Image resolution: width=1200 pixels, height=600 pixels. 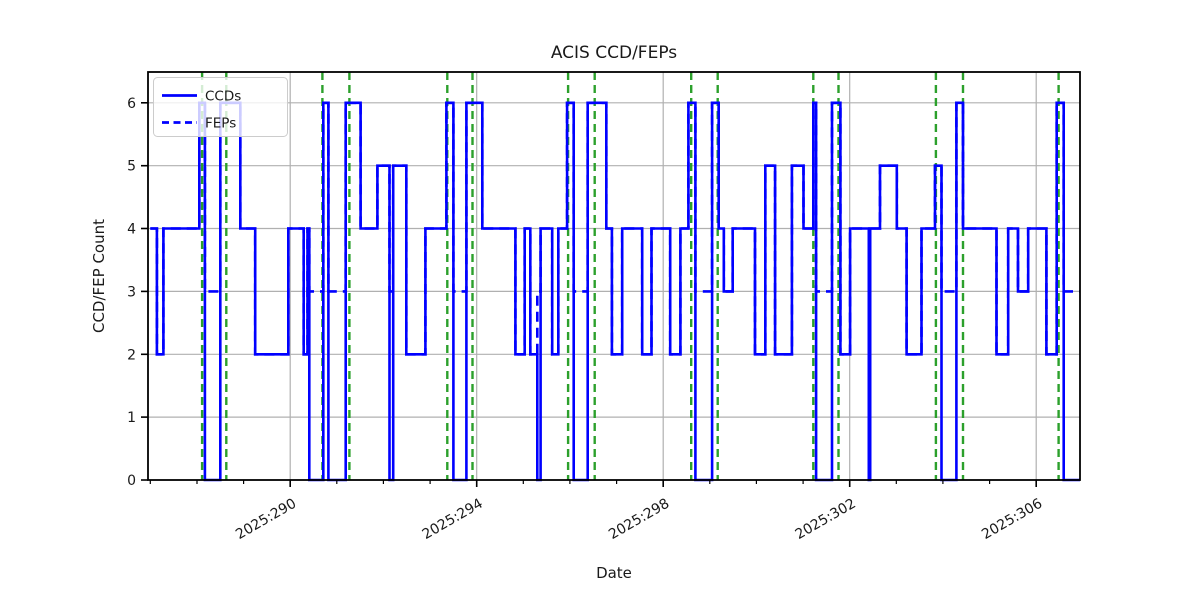 I want to click on legend: CCDs FEPs, so click(x=220, y=107).